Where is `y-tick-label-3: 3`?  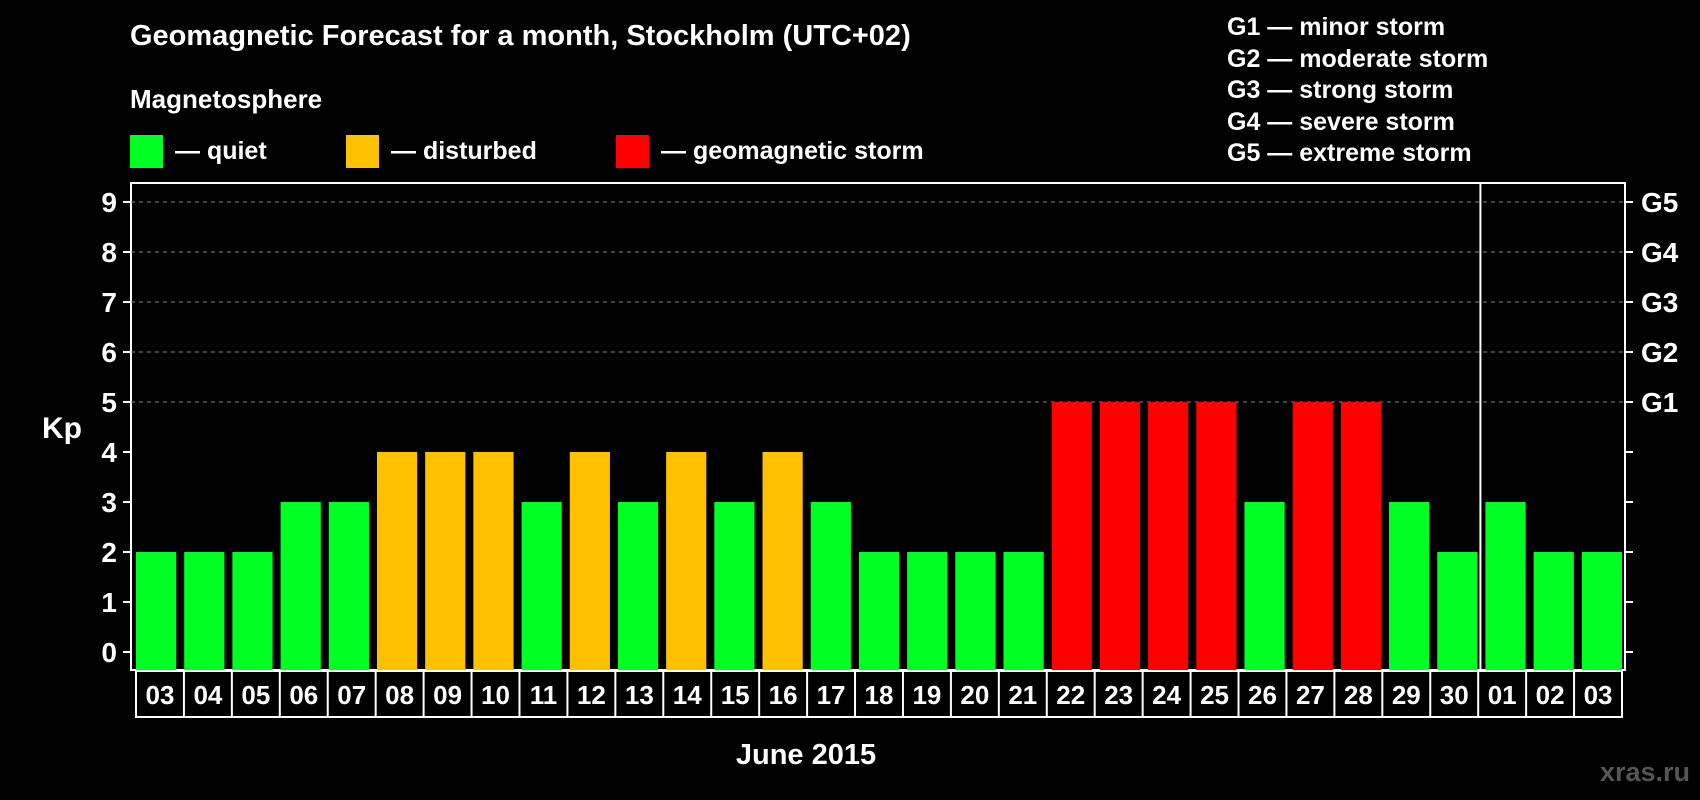 y-tick-label-3: 3 is located at coordinates (109, 502).